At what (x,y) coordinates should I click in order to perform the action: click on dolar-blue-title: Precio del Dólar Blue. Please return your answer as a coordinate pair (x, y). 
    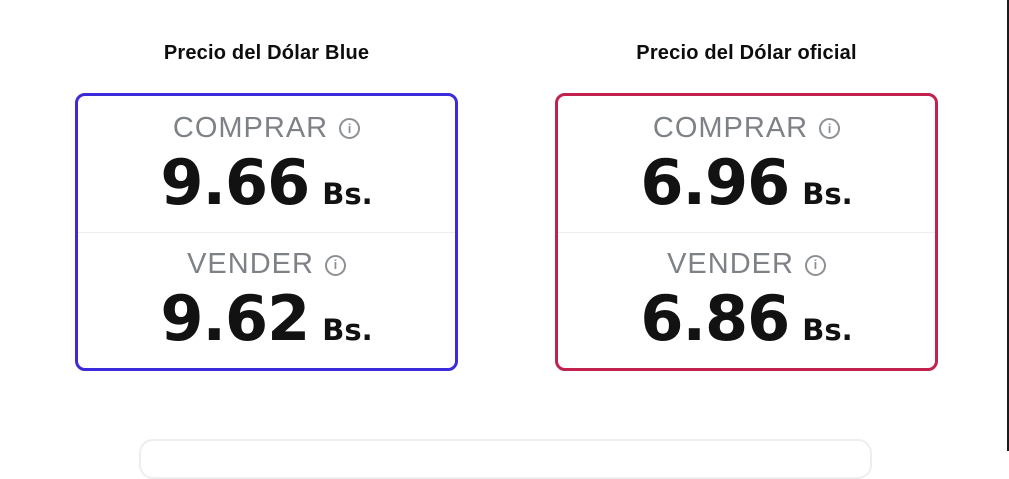
    Looking at the image, I should click on (266, 53).